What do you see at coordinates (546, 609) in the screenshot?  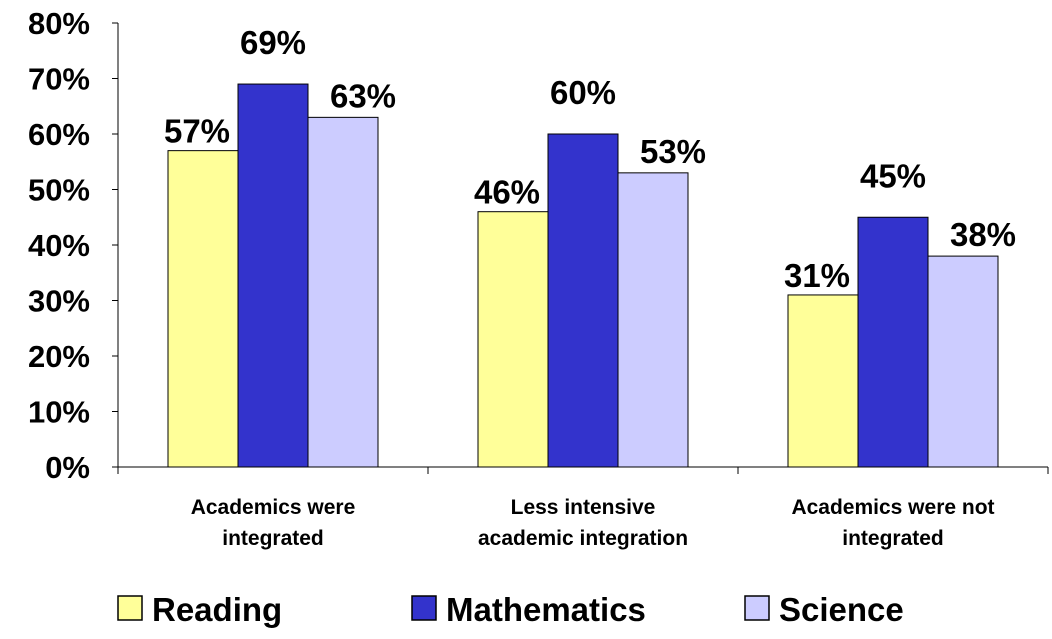 I see `legend-label: Mathematics` at bounding box center [546, 609].